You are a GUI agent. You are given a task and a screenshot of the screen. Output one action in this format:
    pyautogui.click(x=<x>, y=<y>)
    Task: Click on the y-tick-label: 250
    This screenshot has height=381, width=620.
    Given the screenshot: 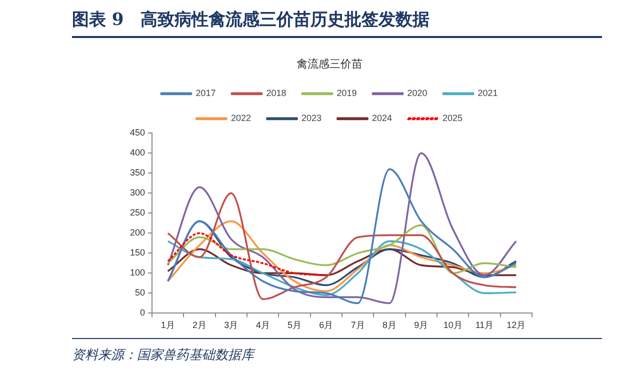 What is the action you would take?
    pyautogui.click(x=138, y=213)
    